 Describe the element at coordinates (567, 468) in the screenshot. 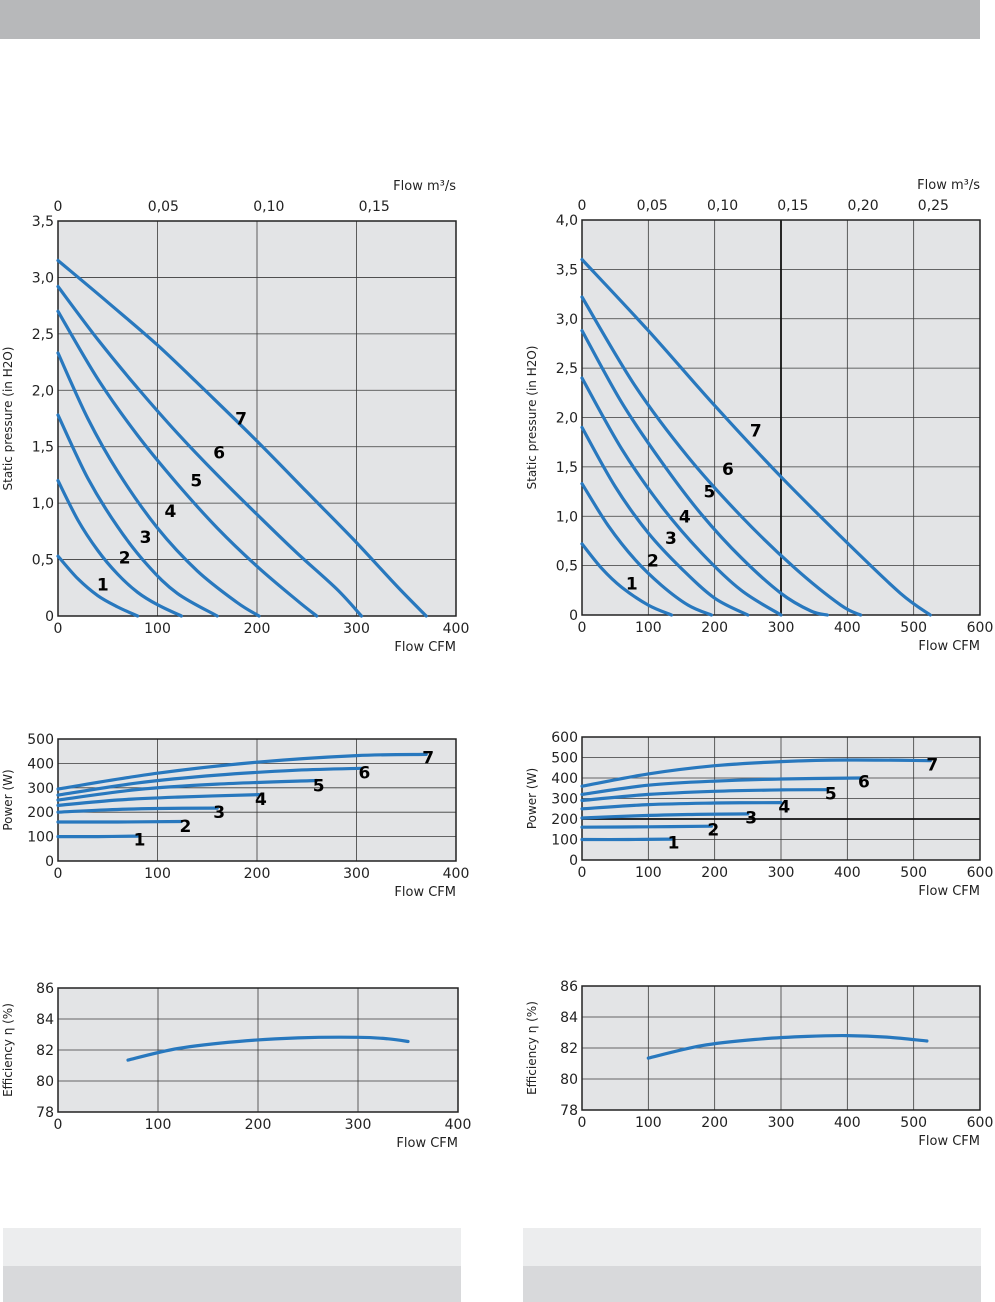

I see `y-tick-label: 1,5` at that location.